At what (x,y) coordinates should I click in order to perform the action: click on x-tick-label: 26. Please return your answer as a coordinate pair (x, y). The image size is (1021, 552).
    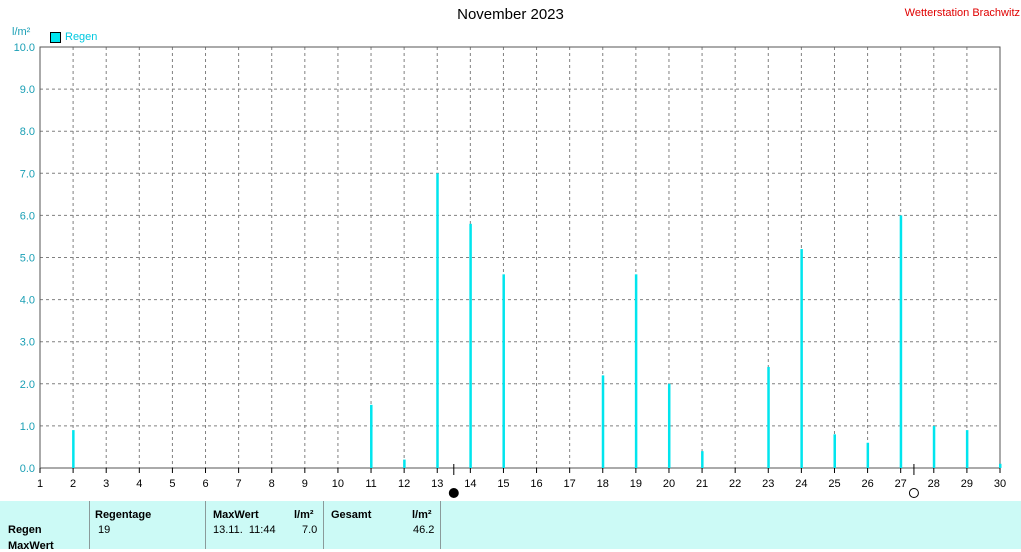
    Looking at the image, I should click on (867, 484).